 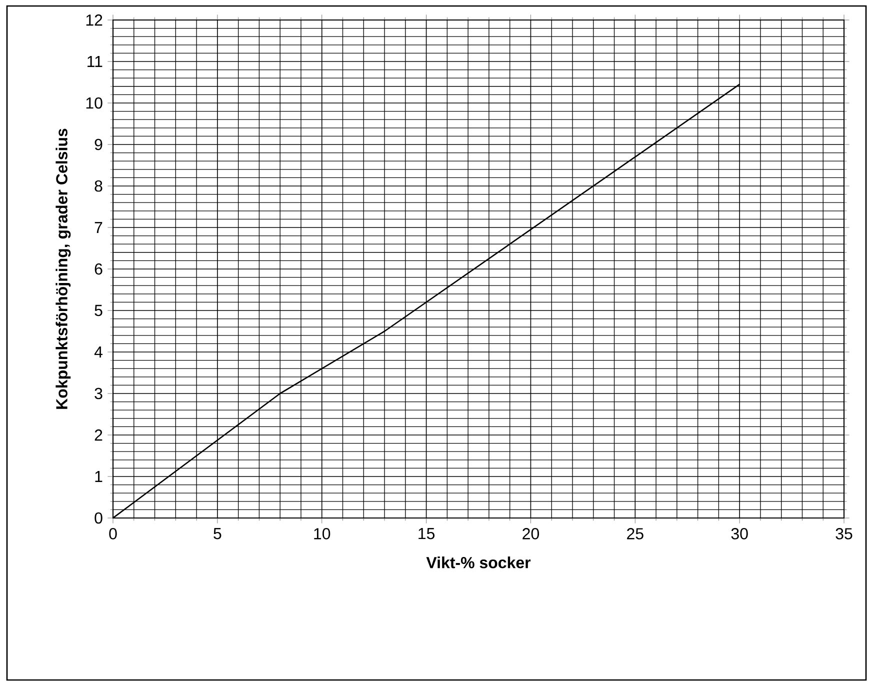 I want to click on x-tick-label: 30, so click(x=739, y=534).